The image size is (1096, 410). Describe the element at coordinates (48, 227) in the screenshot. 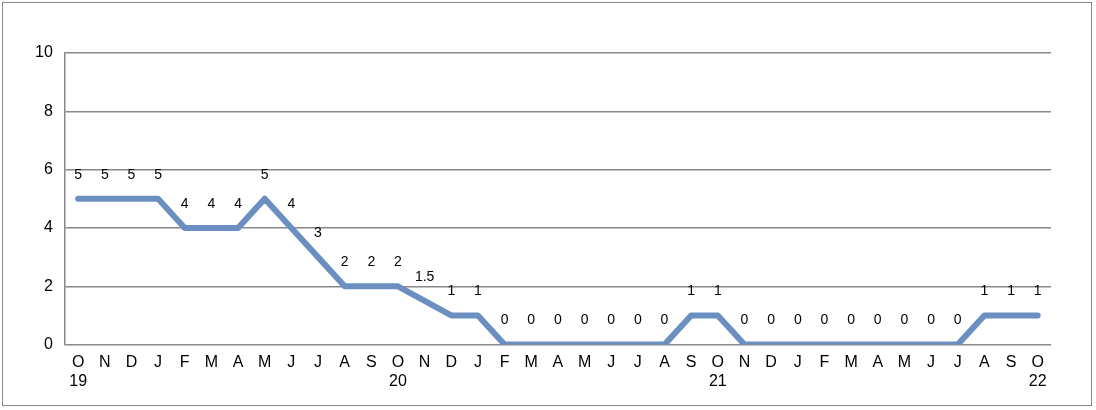

I see `y-tick-label: 4` at that location.